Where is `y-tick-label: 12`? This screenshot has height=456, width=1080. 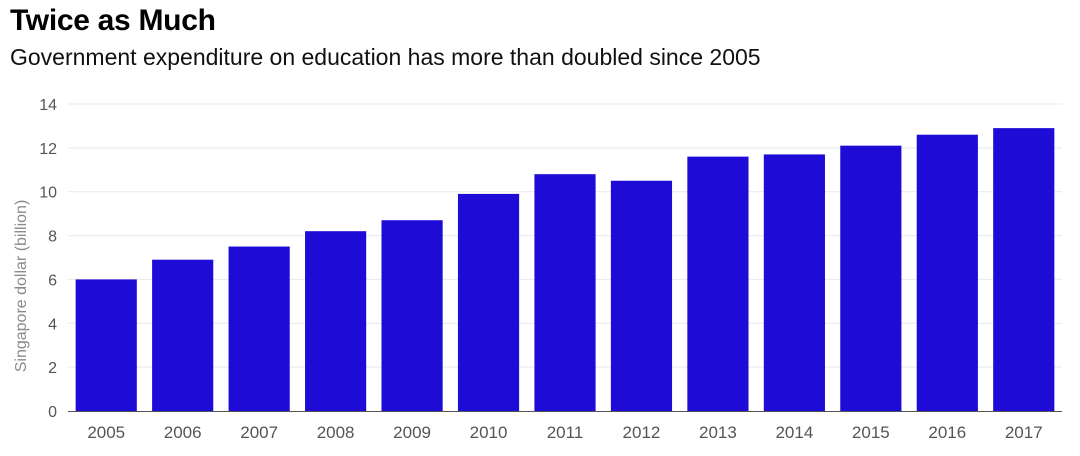 y-tick-label: 12 is located at coordinates (48, 149).